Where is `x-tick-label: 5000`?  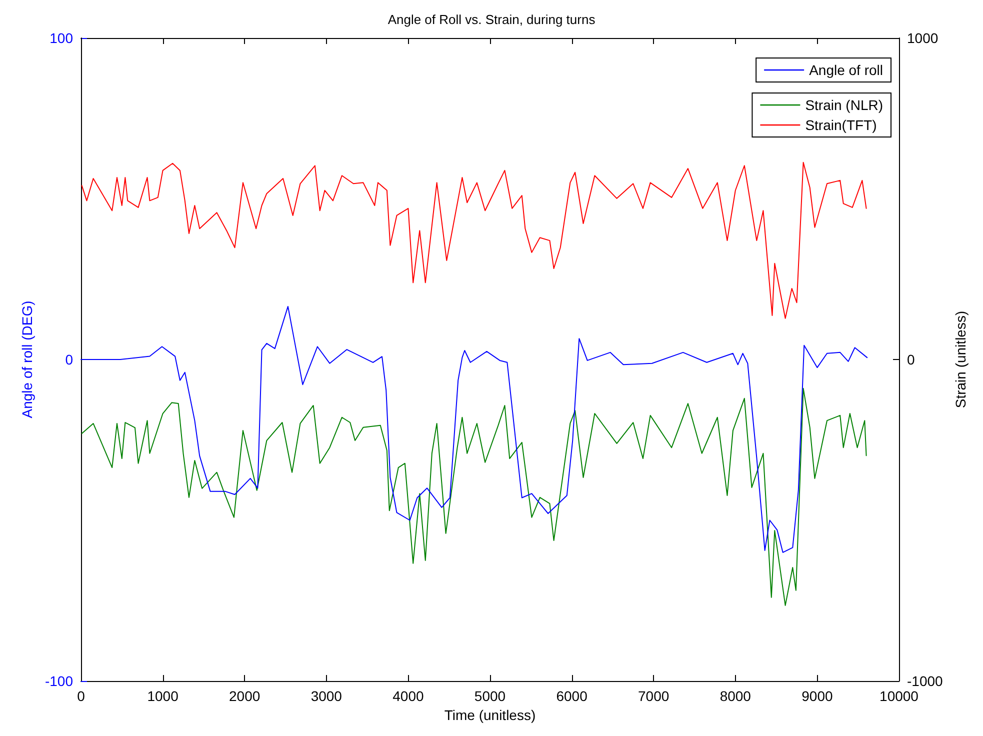
x-tick-label: 5000 is located at coordinates (490, 696).